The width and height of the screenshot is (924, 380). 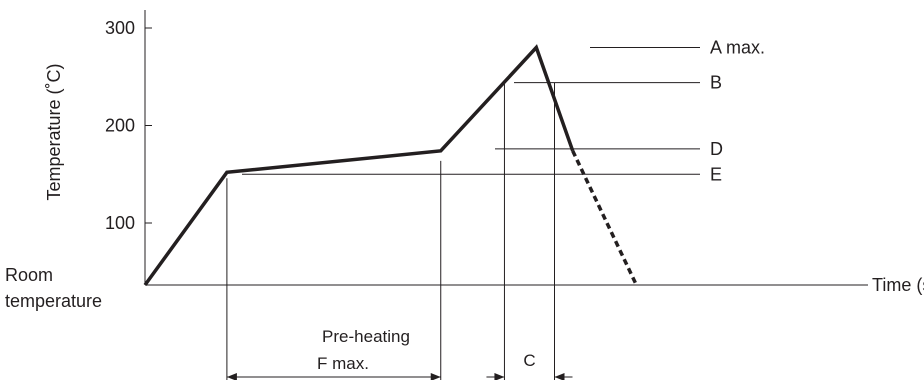 What do you see at coordinates (737, 48) in the screenshot?
I see `level-label-amax: A max.` at bounding box center [737, 48].